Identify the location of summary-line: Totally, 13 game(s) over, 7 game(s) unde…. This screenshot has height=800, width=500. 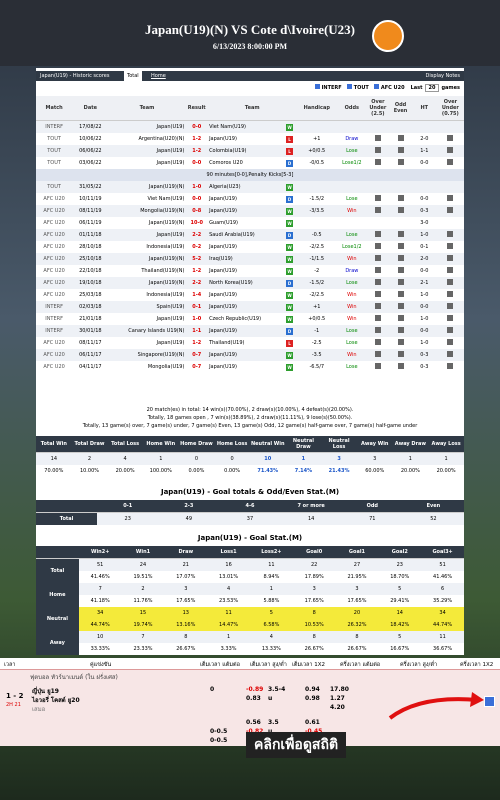
(250, 426).